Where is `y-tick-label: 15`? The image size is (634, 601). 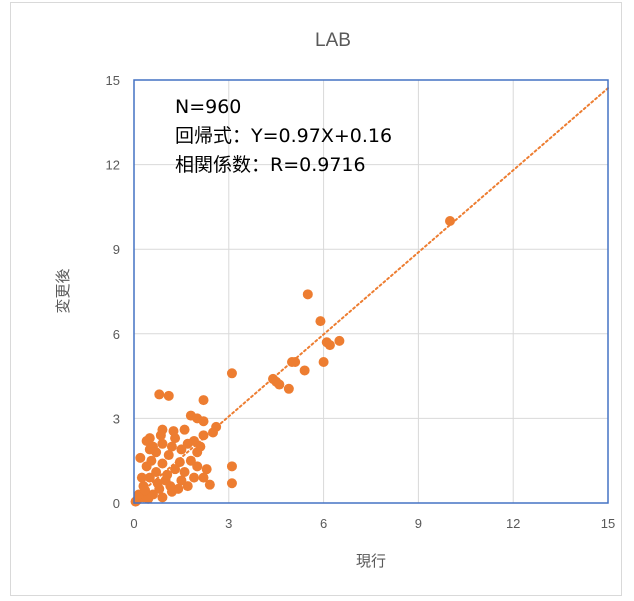
y-tick-label: 15 is located at coordinates (113, 80).